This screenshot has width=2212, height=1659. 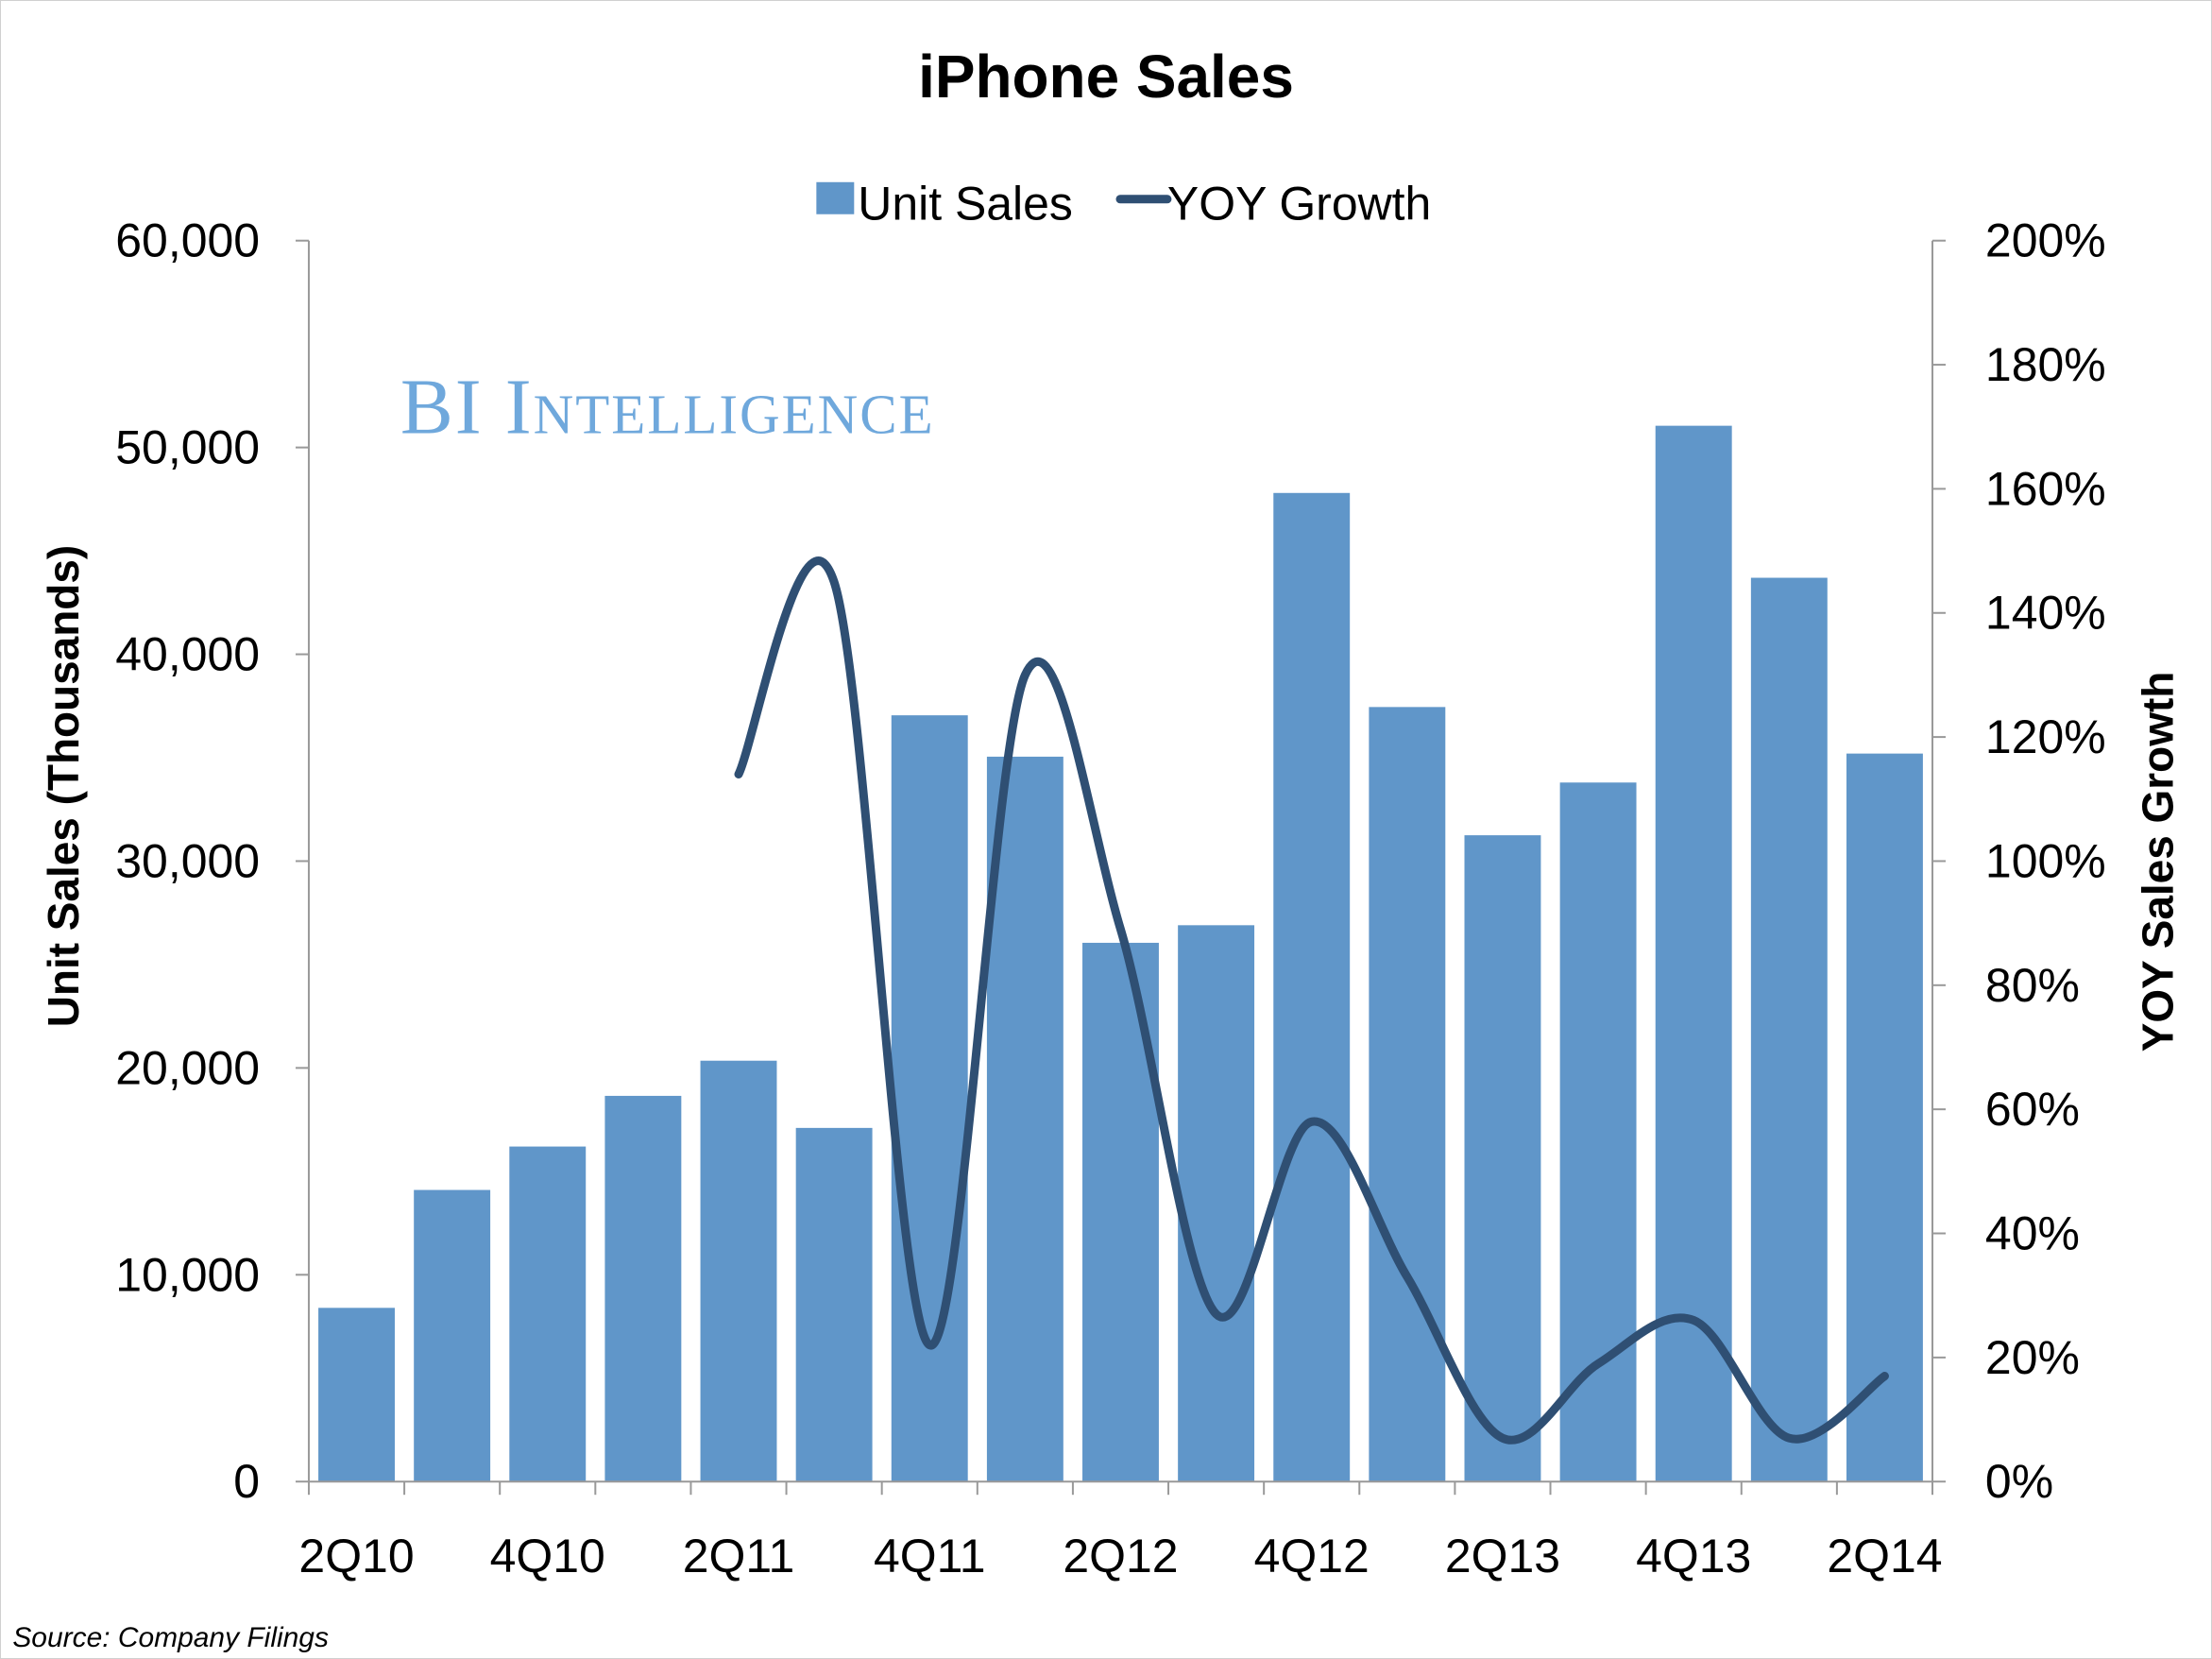 What do you see at coordinates (738, 1556) in the screenshot?
I see `x-tick-label: 2Q11` at bounding box center [738, 1556].